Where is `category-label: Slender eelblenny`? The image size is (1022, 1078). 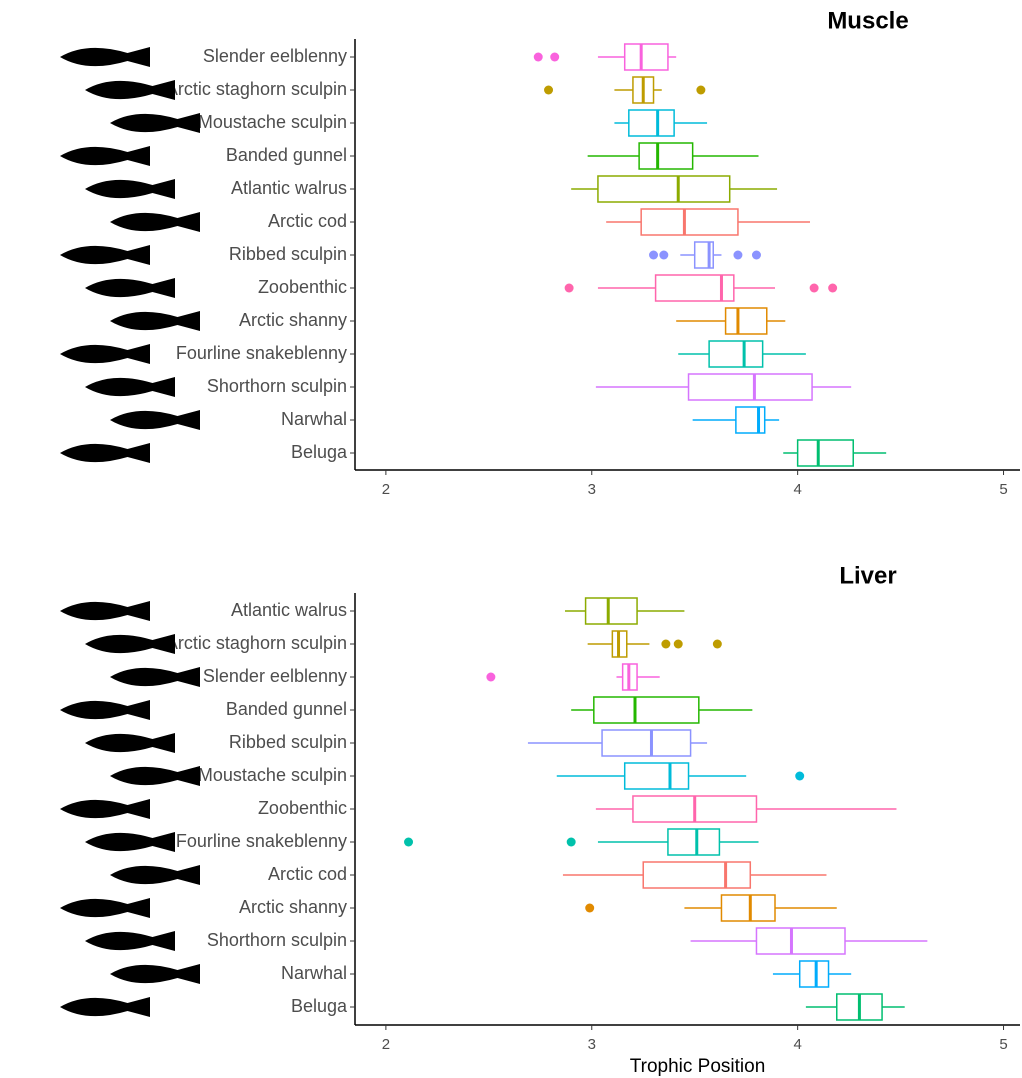 category-label: Slender eelblenny is located at coordinates (275, 676).